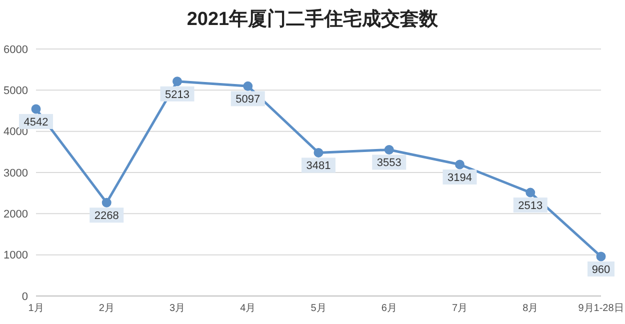 The image size is (625, 324). Describe the element at coordinates (460, 178) in the screenshot. I see `data-label: 3194` at that location.